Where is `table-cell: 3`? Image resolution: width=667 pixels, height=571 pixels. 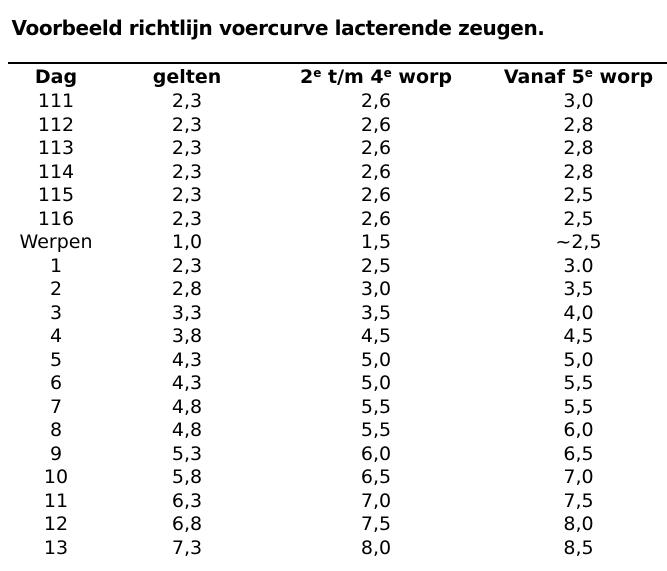 table-cell: 3 is located at coordinates (56, 312).